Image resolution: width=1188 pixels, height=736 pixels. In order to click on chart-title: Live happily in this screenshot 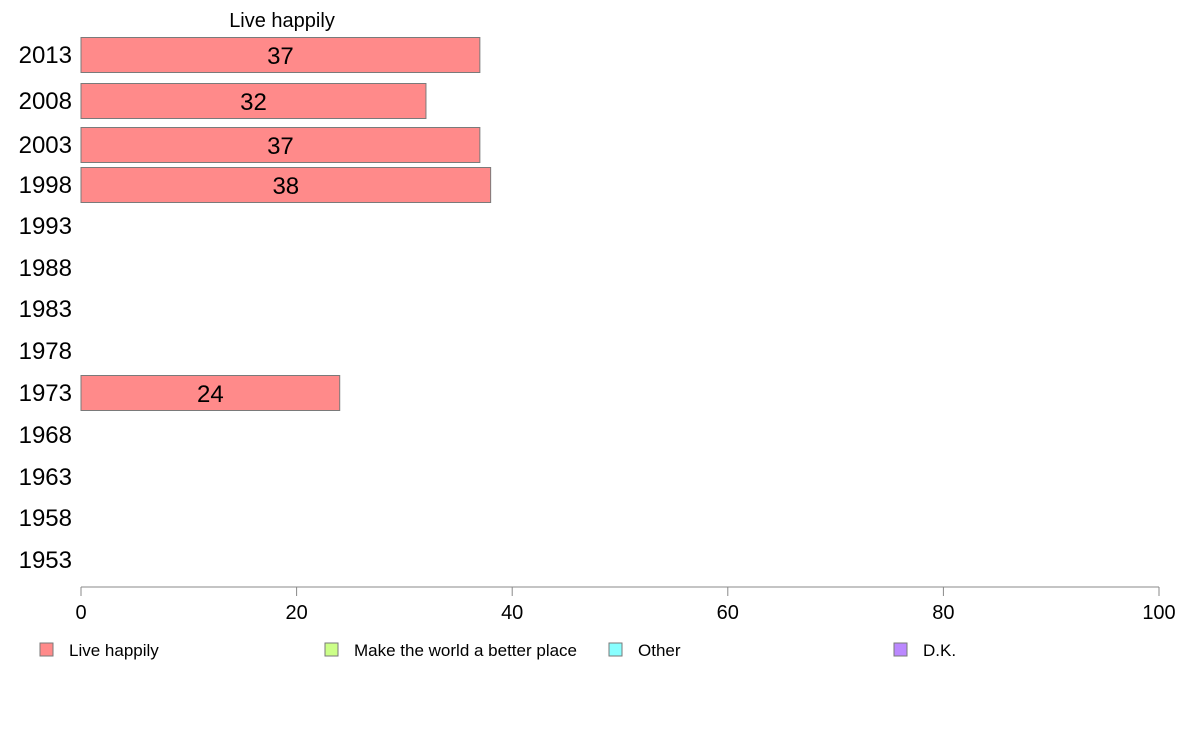, I will do `click(282, 21)`.